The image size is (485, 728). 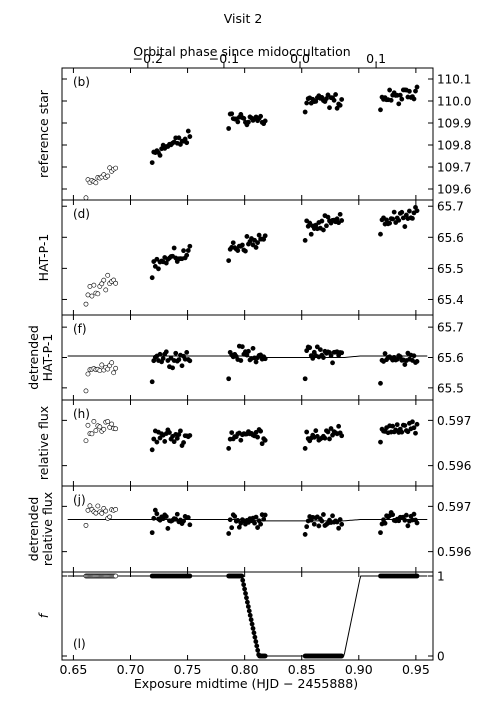 I want to click on panel-j: 0.596 0.597 (j) detrended relative flux, so click(x=248, y=529).